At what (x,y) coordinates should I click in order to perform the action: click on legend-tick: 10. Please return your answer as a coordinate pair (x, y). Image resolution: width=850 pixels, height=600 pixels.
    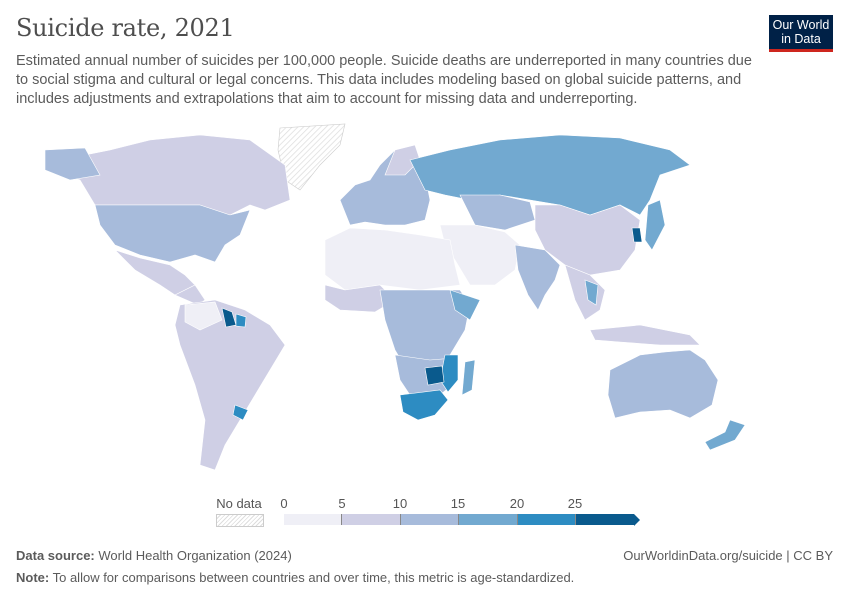
    Looking at the image, I should click on (400, 503).